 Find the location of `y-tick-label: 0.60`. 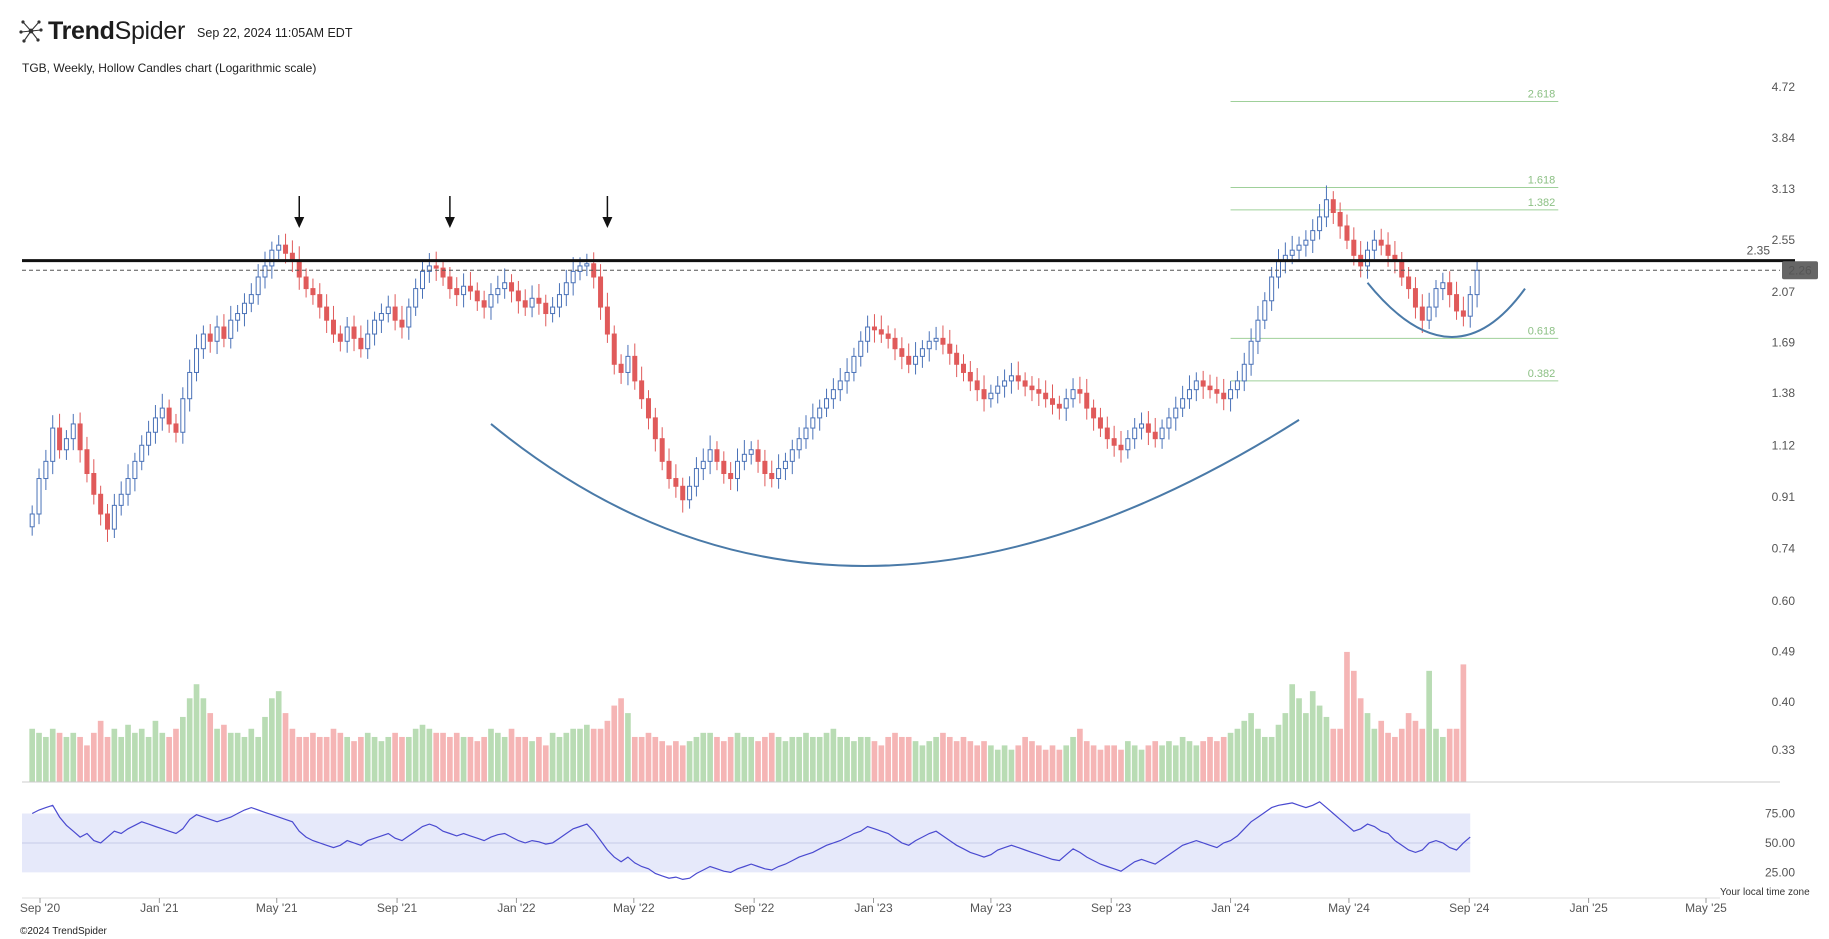

y-tick-label: 0.60 is located at coordinates (1784, 601).